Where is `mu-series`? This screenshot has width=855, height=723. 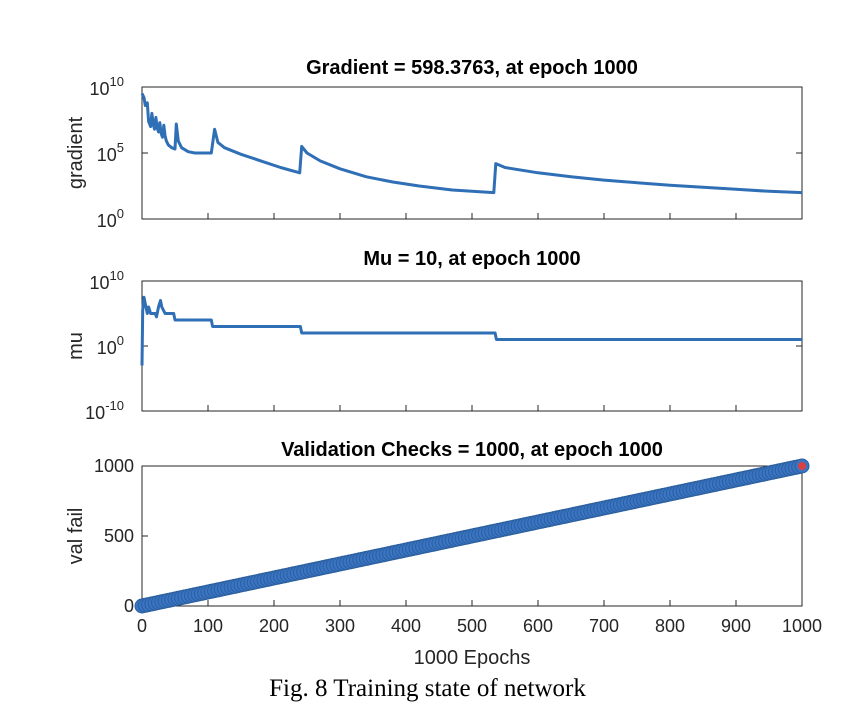 mu-series is located at coordinates (471, 330).